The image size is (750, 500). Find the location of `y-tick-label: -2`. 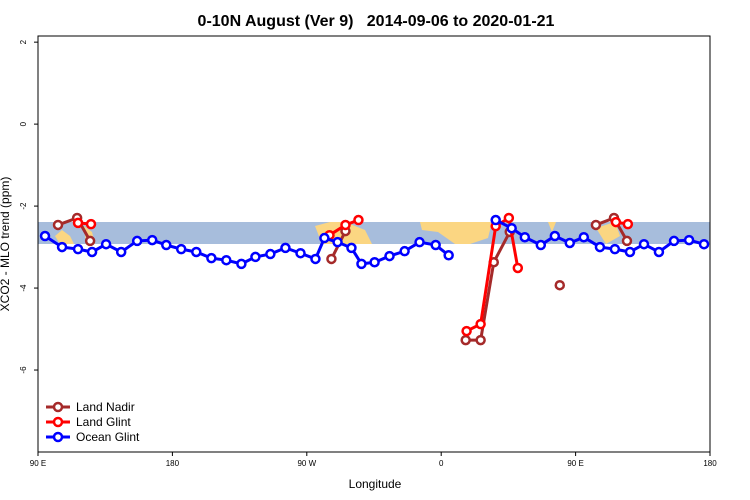

y-tick-label: -2 is located at coordinates (23, 206).